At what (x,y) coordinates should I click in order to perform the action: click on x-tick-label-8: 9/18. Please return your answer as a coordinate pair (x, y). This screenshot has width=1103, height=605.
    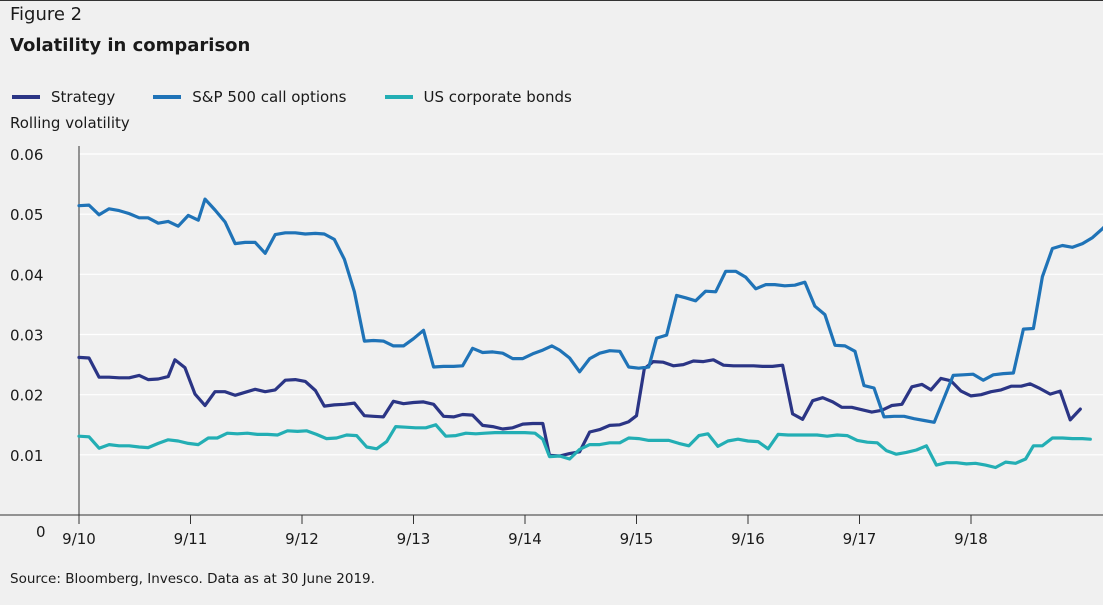
    Looking at the image, I should click on (971, 539).